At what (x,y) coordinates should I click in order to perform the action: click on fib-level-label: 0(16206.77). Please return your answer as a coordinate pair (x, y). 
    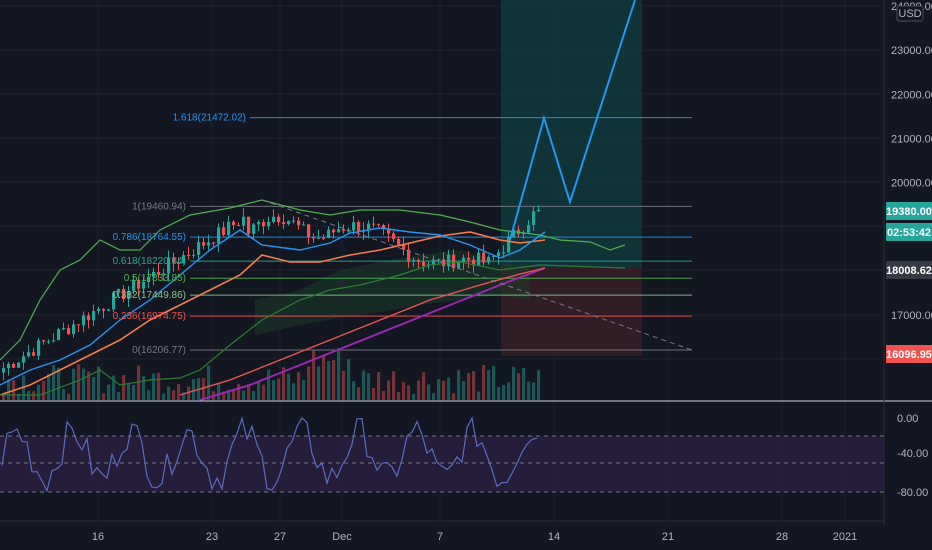
    Looking at the image, I should click on (159, 350).